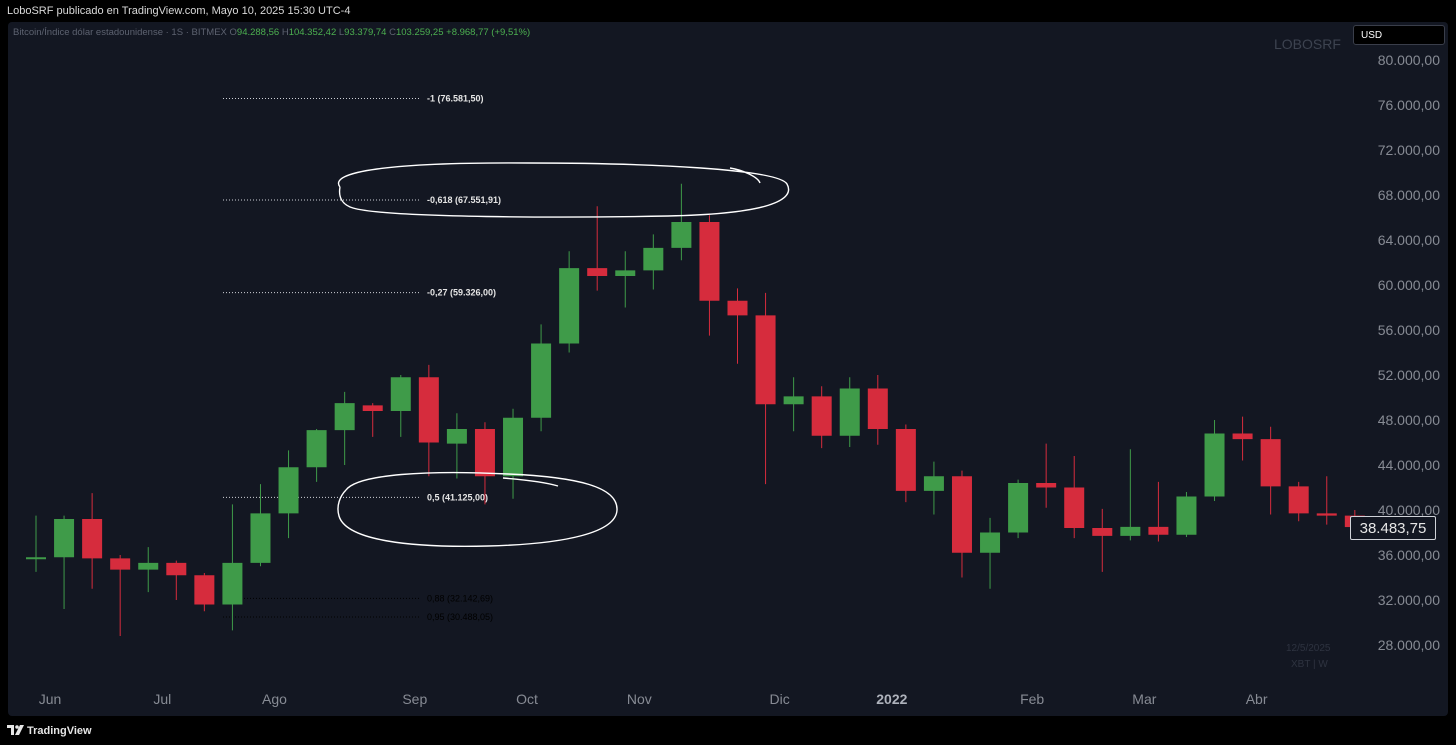  I want to click on x-tick-label: Ago, so click(274, 699).